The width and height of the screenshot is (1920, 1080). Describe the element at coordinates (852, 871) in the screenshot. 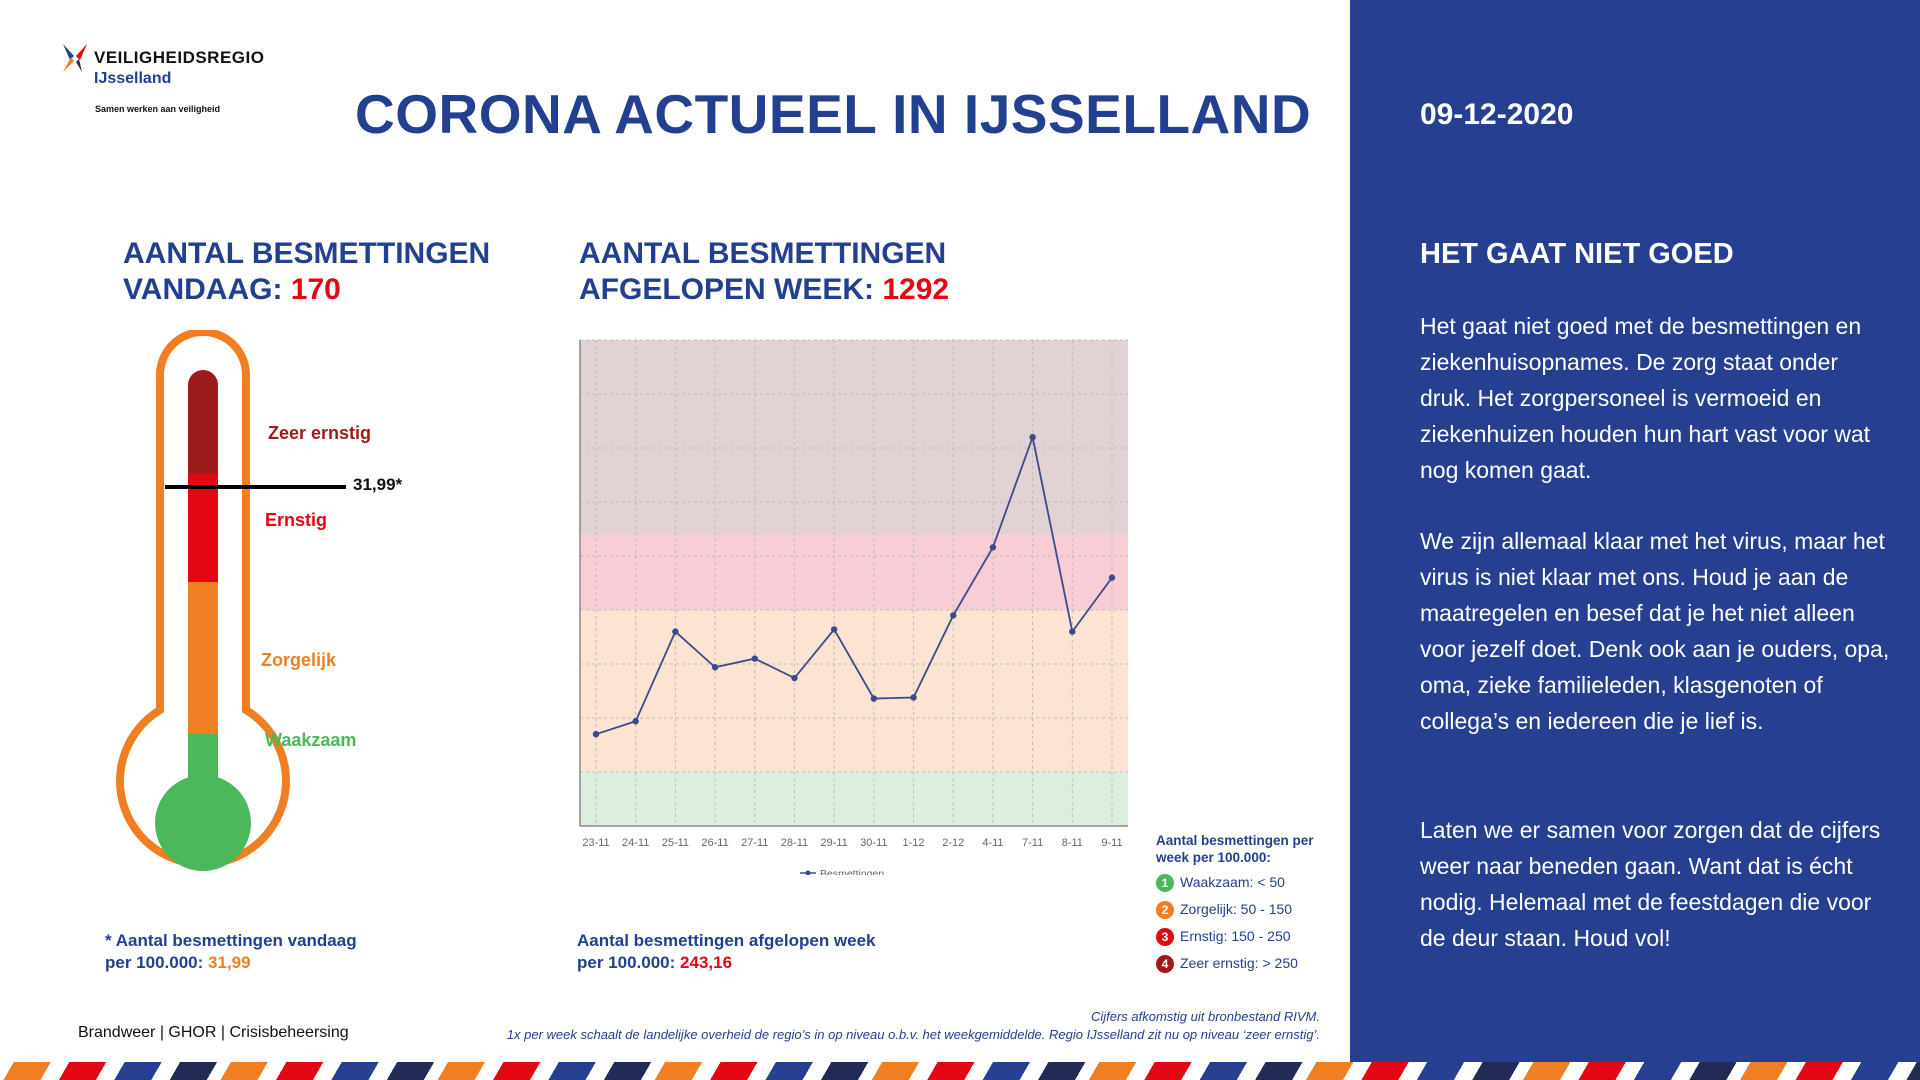

I see `chart-legend-label: Besmettingen` at that location.